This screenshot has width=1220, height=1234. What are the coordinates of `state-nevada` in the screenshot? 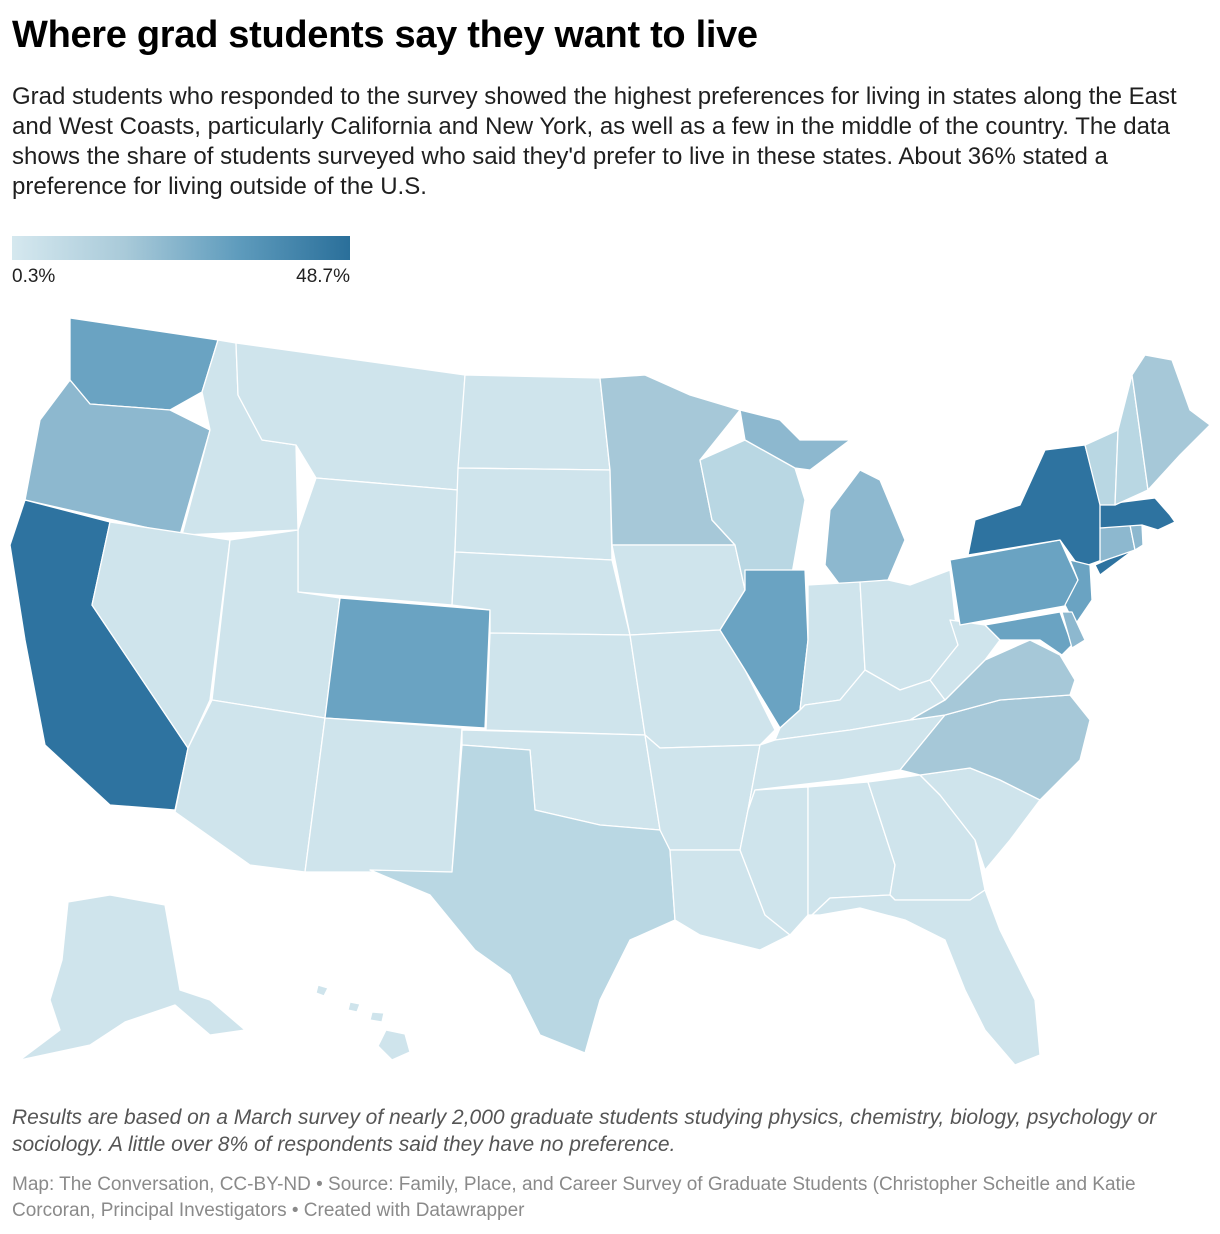 It's located at (161, 635).